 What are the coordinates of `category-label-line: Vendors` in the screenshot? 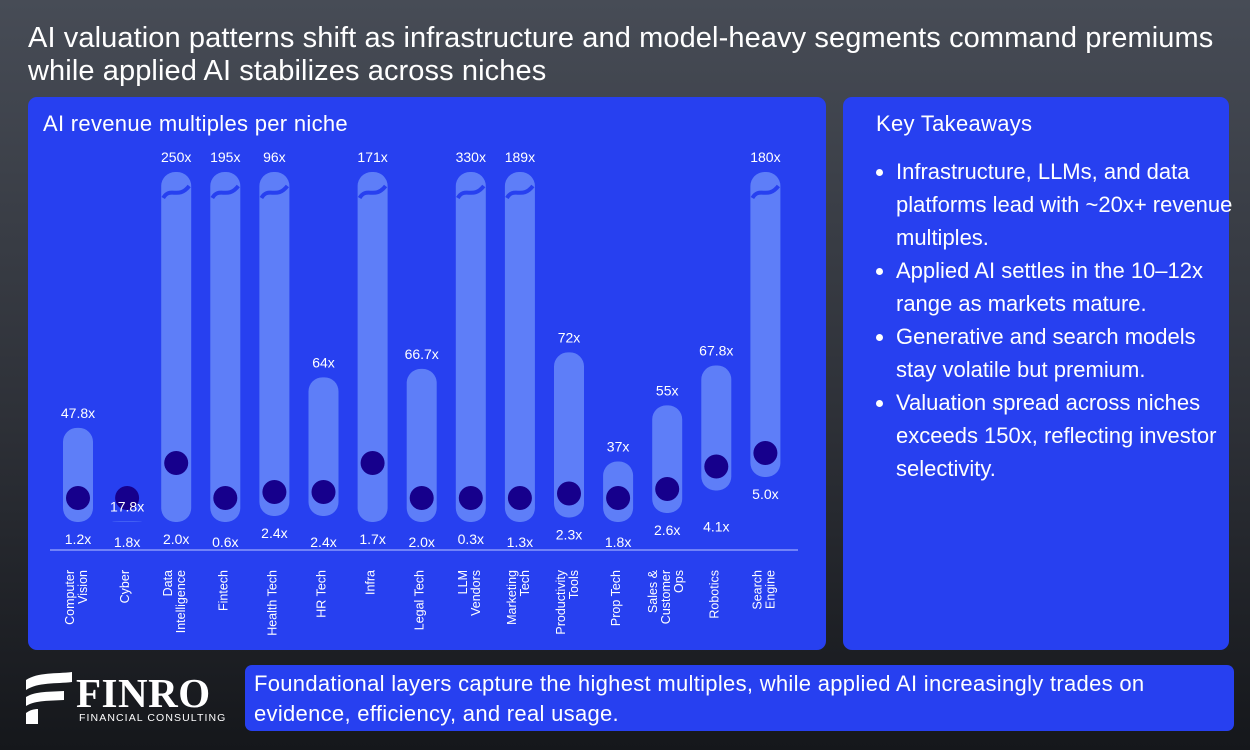 It's located at (476, 593).